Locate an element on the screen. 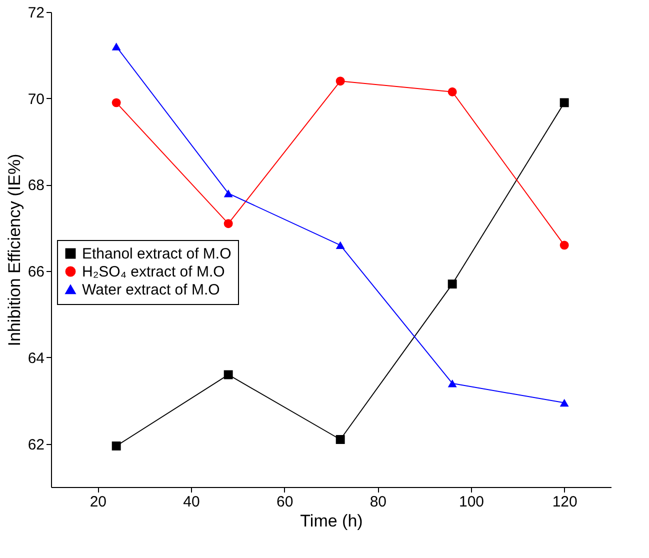 Image resolution: width=649 pixels, height=558 pixels. y-tick-label: 72 is located at coordinates (36, 13).